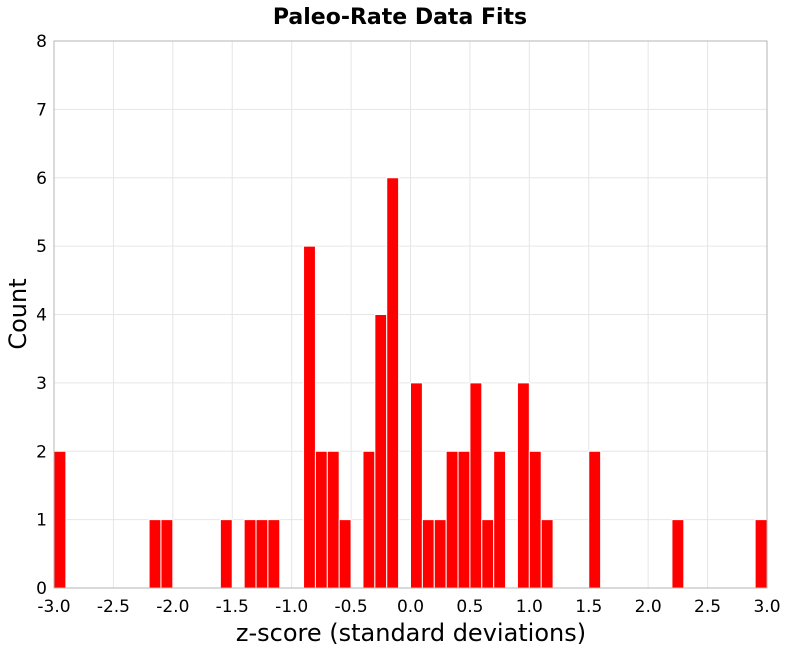  I want to click on y-tick-label: 4, so click(41, 316).